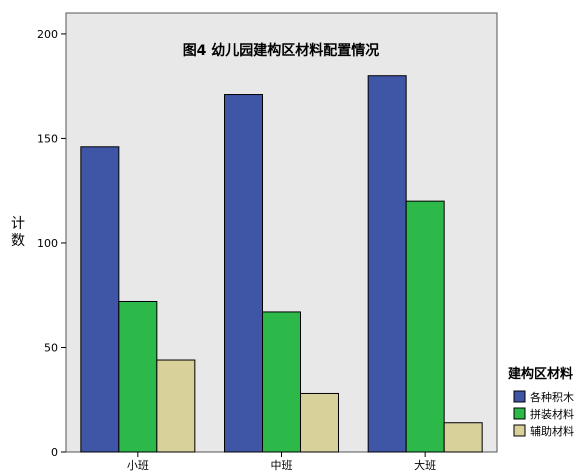  I want to click on legend-title: 建构区材料, so click(540, 374).